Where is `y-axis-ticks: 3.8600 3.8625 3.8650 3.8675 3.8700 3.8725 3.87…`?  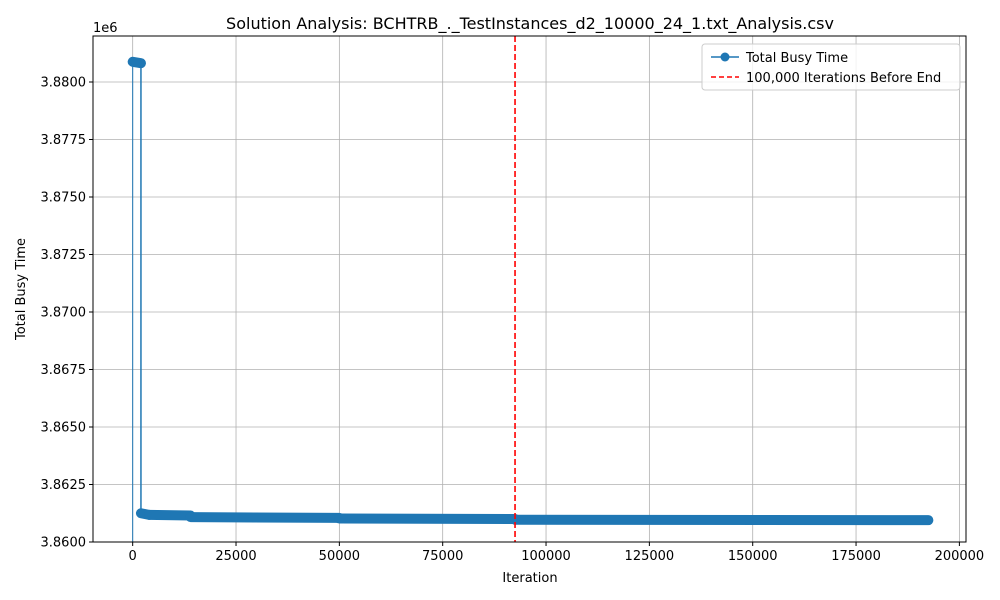 y-axis-ticks: 3.8600 3.8625 3.8650 3.8675 3.8700 3.8725 3.87… is located at coordinates (67, 313).